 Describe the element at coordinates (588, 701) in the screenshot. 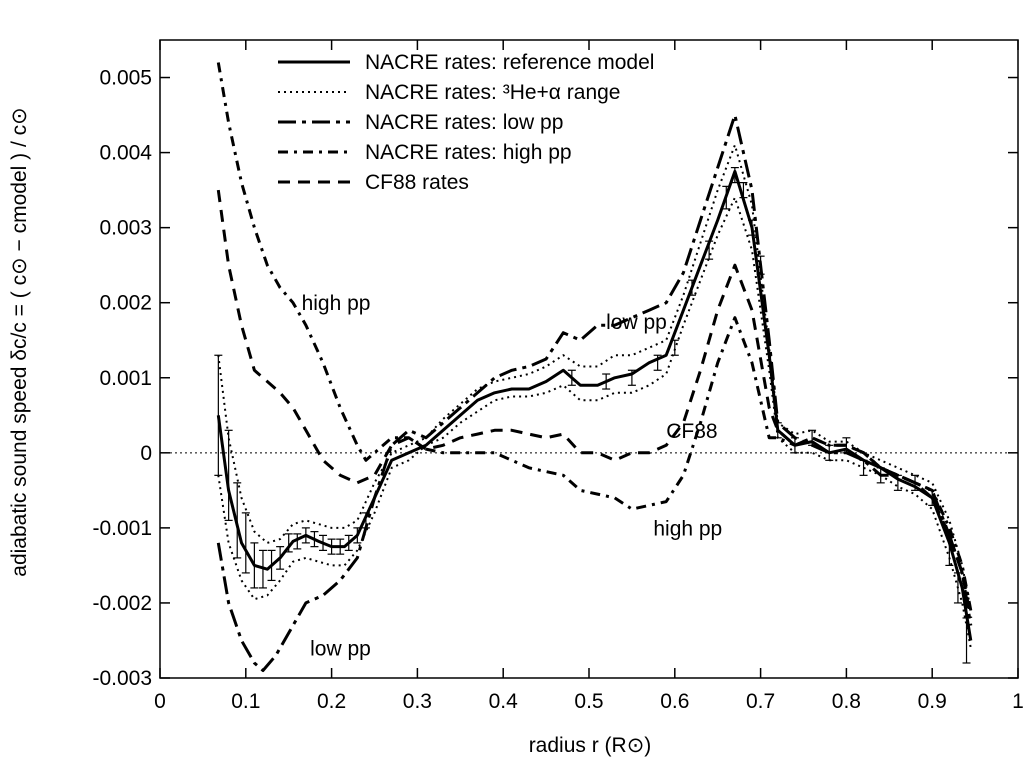

I see `x-tick-label: 0.5` at that location.